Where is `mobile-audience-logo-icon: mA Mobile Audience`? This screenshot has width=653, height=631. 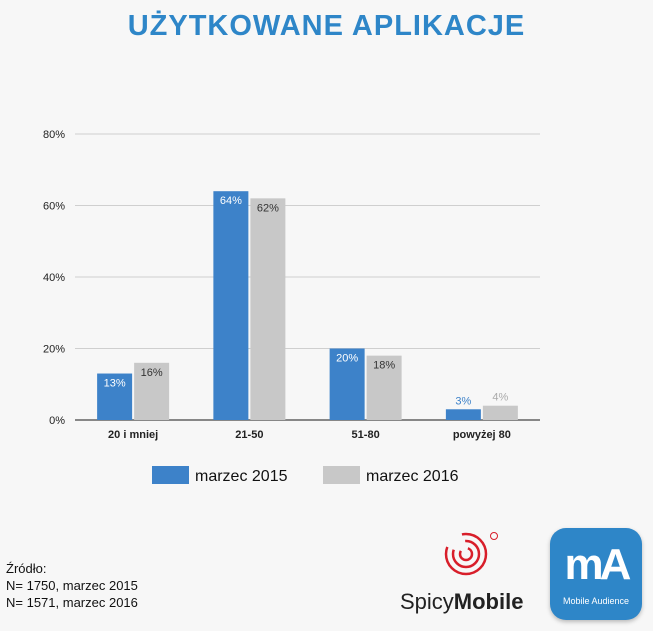
mobile-audience-logo-icon: mA Mobile Audience is located at coordinates (596, 574).